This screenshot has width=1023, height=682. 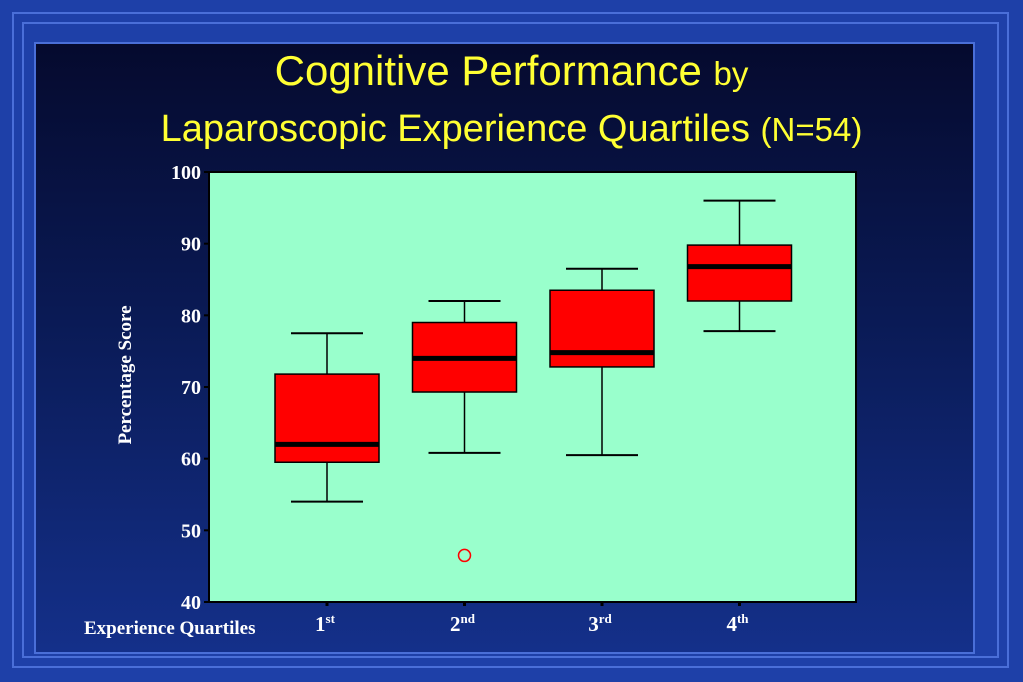 I want to click on y-tick-label: 60, so click(x=191, y=460).